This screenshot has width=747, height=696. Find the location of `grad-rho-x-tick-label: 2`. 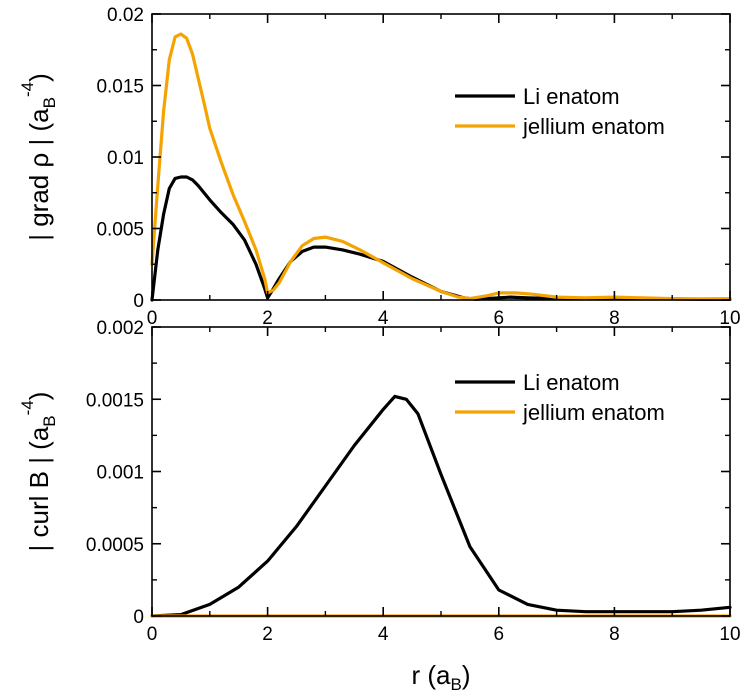

grad-rho-x-tick-label: 2 is located at coordinates (267, 318).